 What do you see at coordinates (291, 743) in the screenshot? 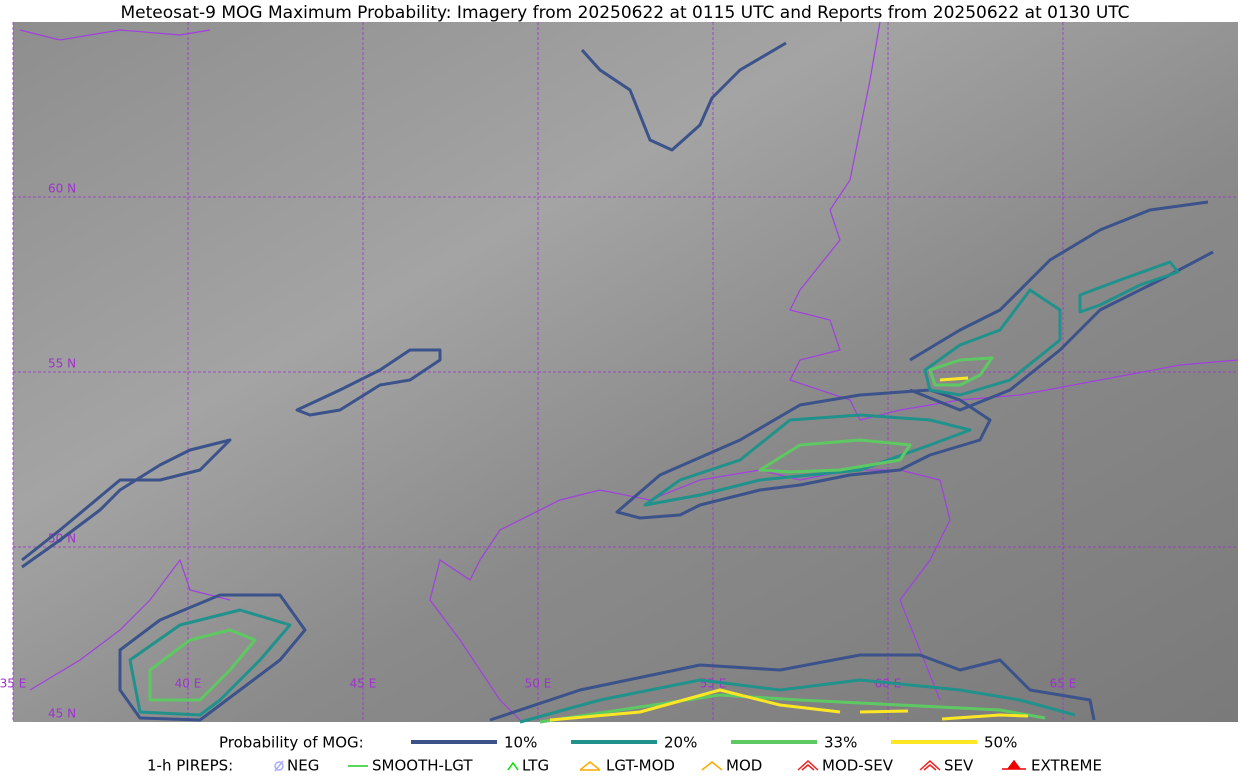
I see `legend-heading: Probability of MOG:` at bounding box center [291, 743].